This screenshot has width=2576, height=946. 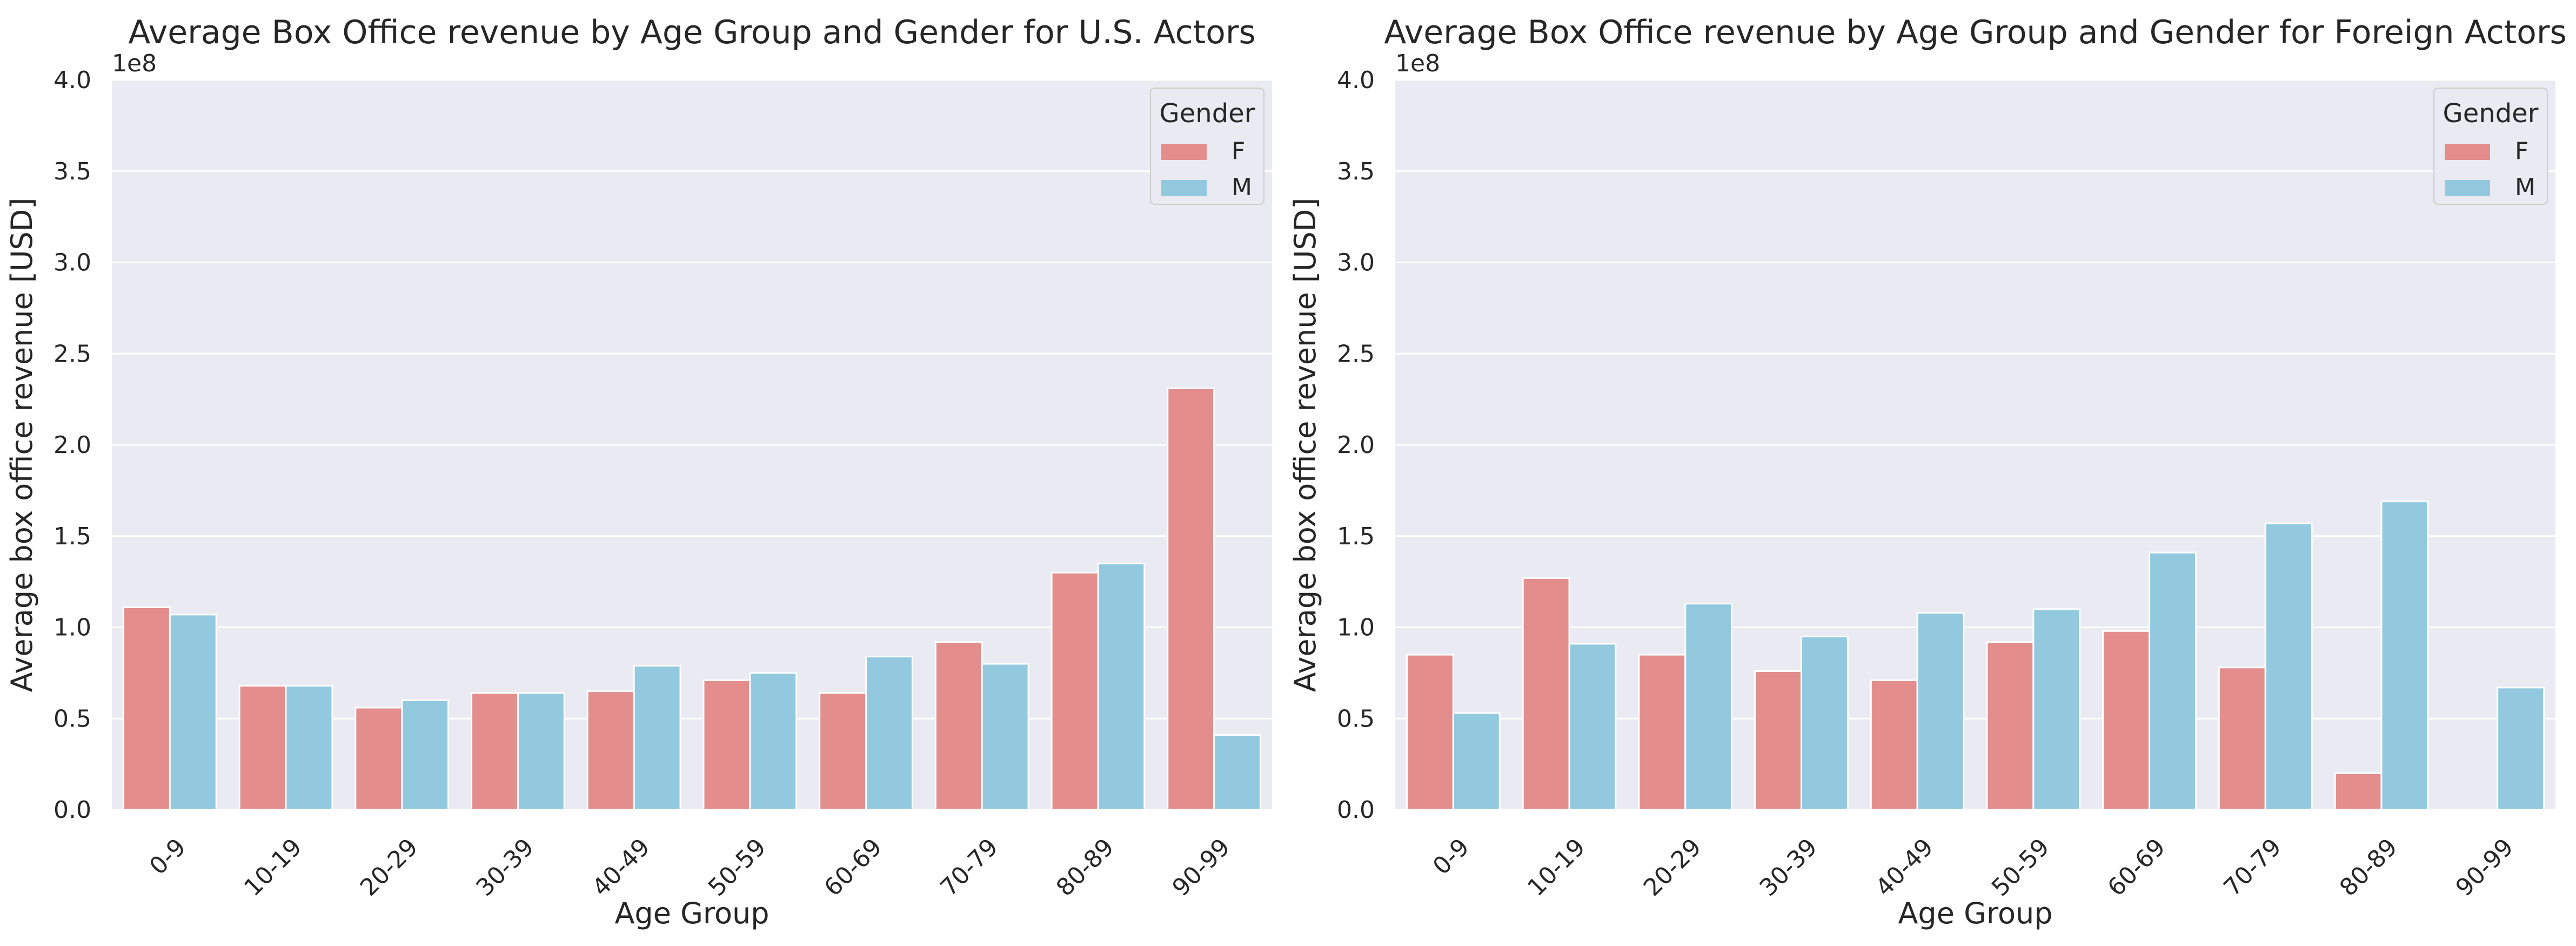 What do you see at coordinates (389, 867) in the screenshot?
I see `x-tick-label: 20-29` at bounding box center [389, 867].